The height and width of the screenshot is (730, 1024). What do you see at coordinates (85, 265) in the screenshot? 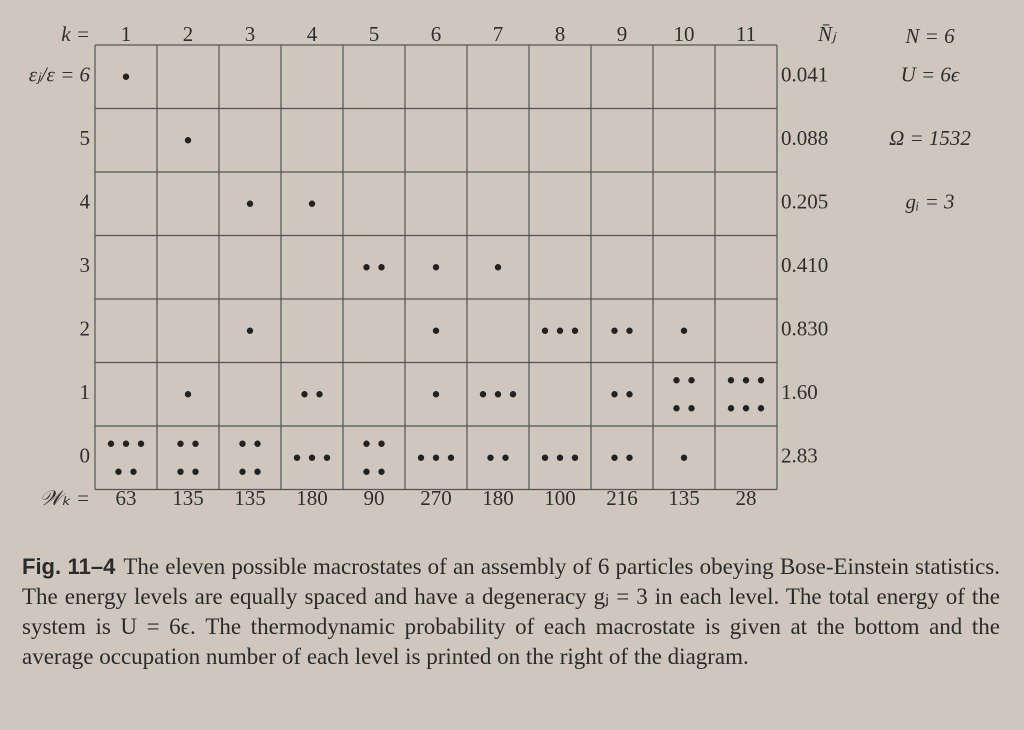
I see `row-label: 3` at bounding box center [85, 265].